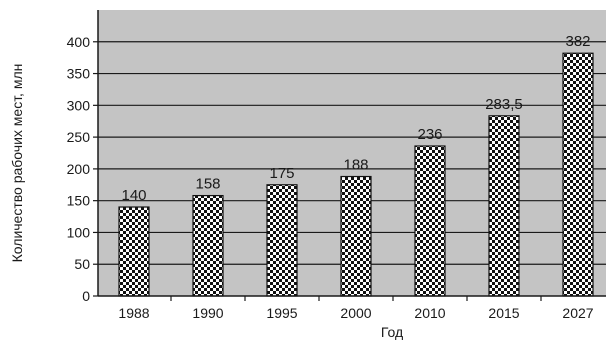  What do you see at coordinates (577, 313) in the screenshot?
I see `x-tick-label: 2027` at bounding box center [577, 313].